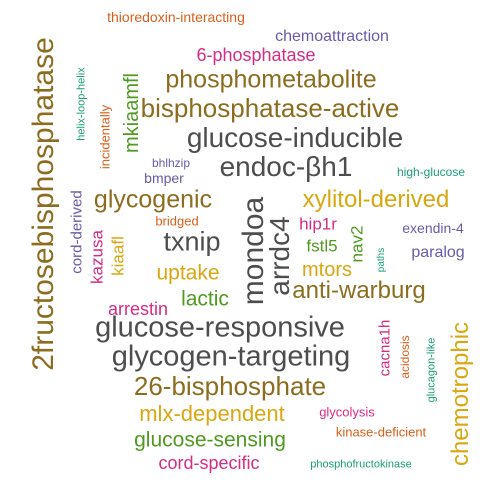  What do you see at coordinates (295, 137) in the screenshot?
I see `word-glucose-inducible: glucose-inducible` at bounding box center [295, 137].